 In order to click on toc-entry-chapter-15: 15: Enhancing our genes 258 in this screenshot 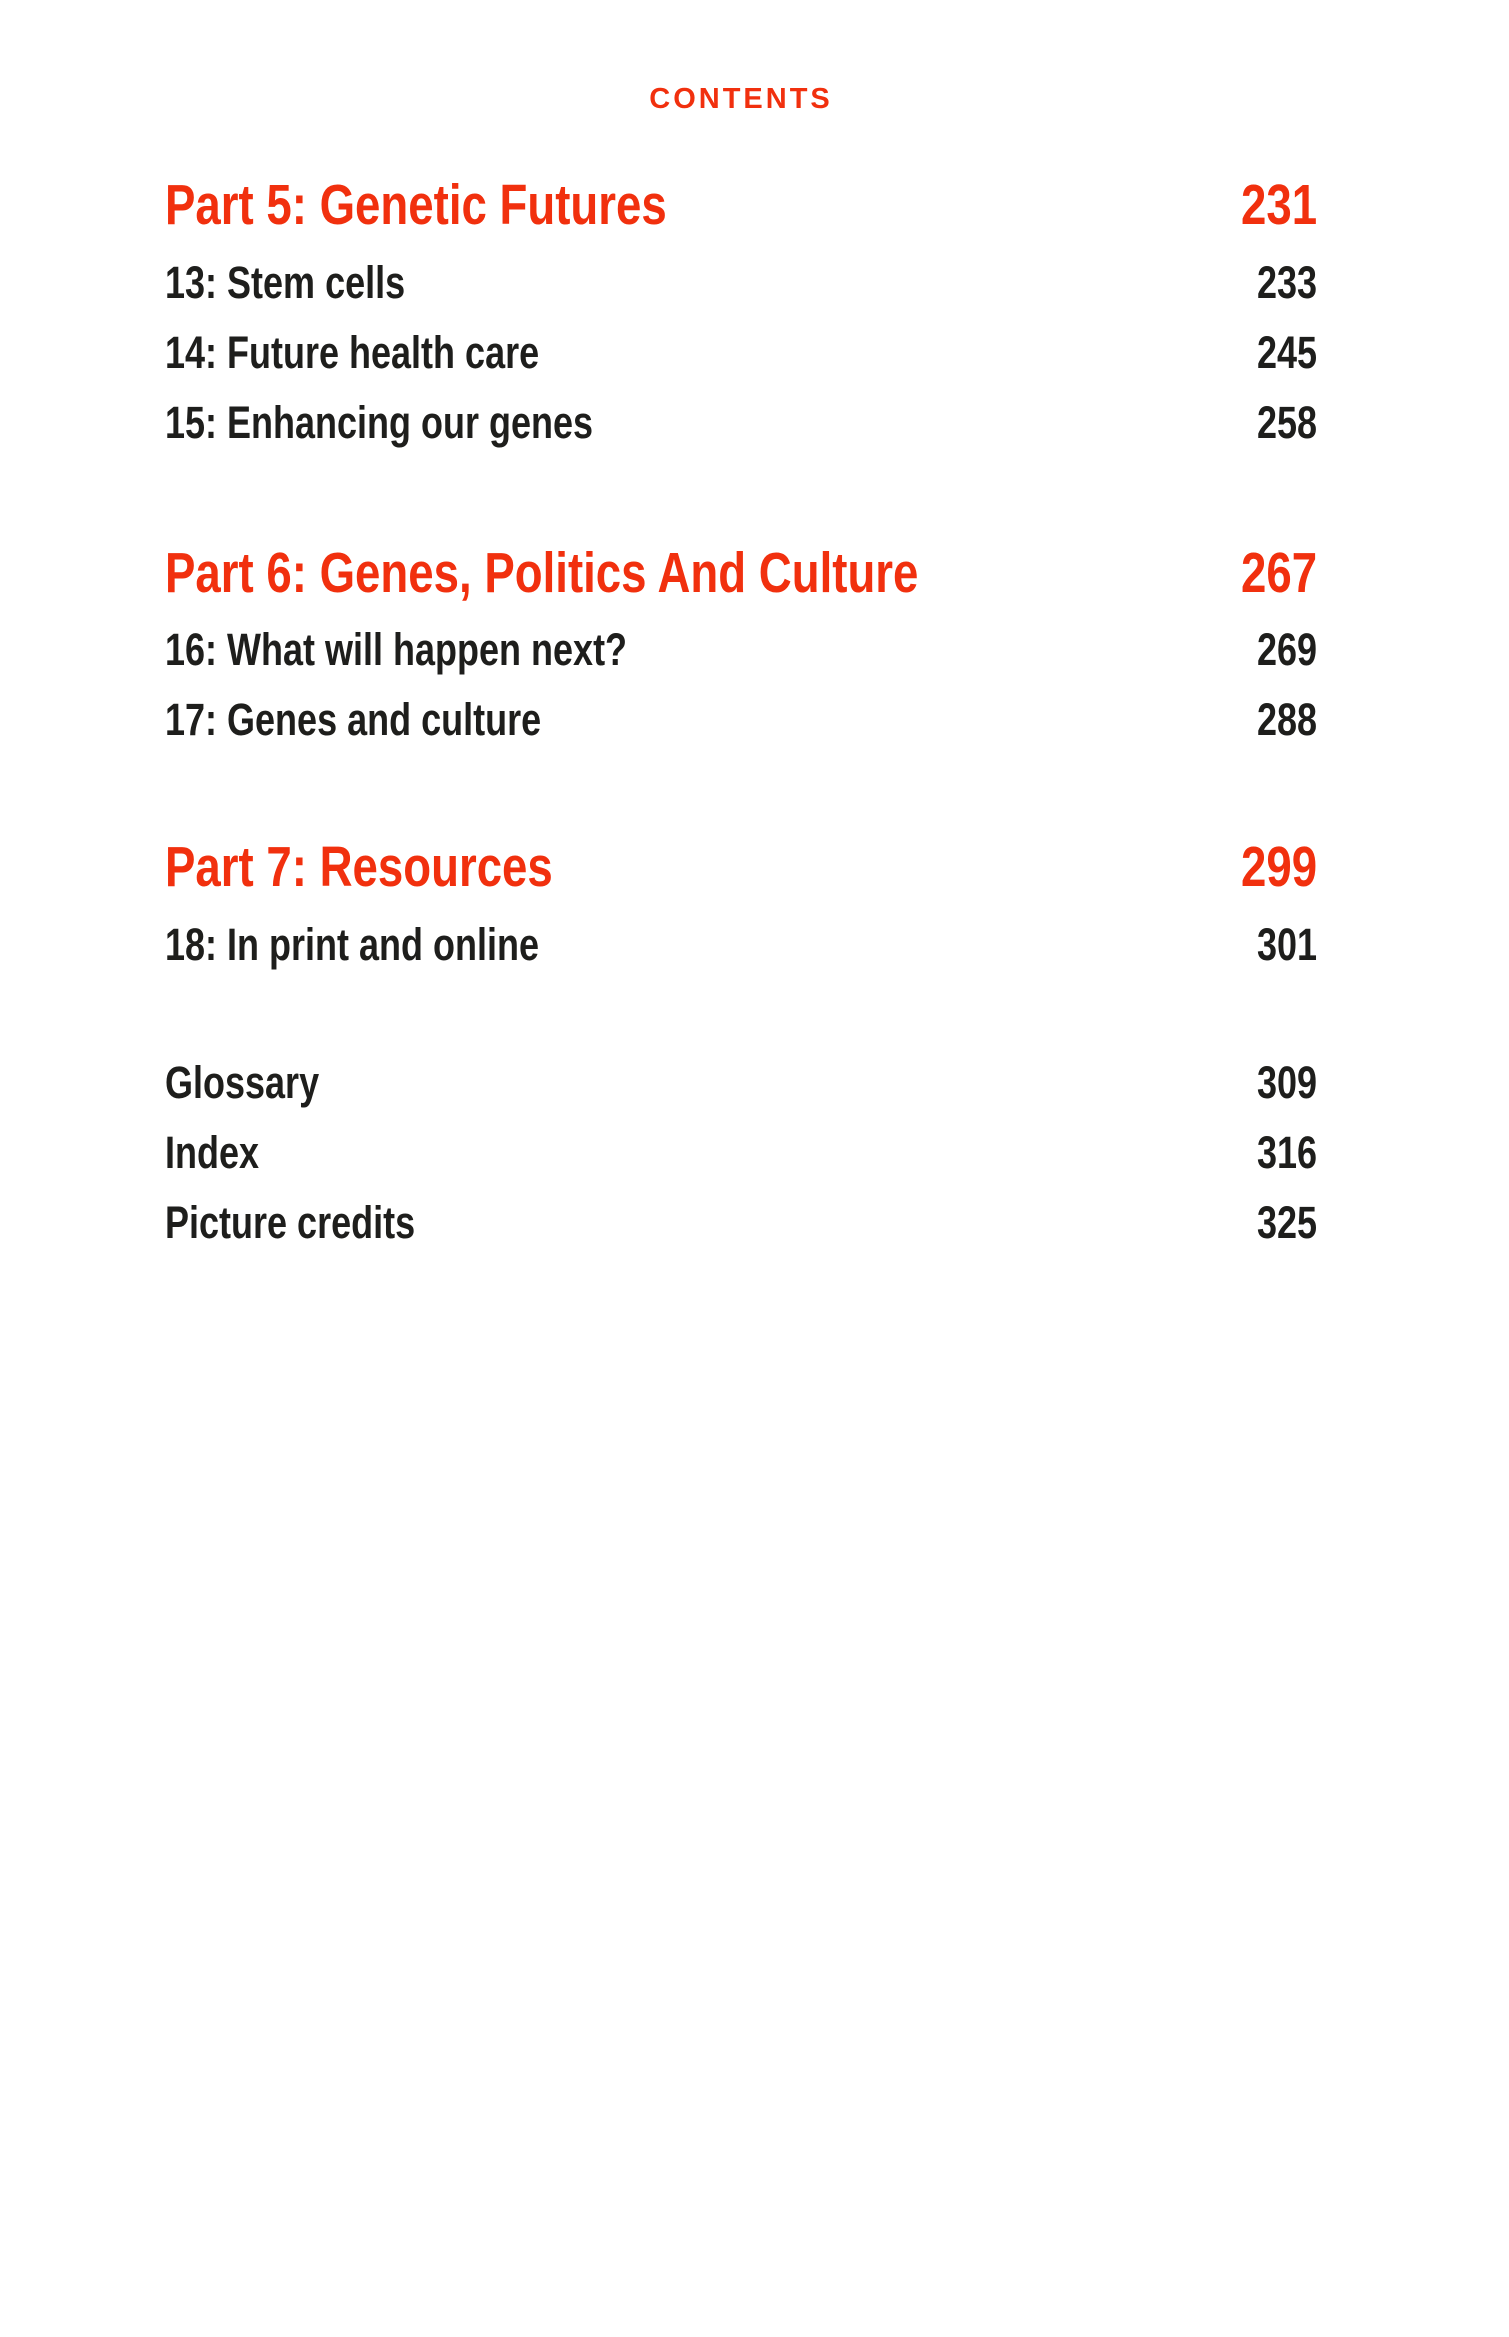, I will do `click(741, 422)`.